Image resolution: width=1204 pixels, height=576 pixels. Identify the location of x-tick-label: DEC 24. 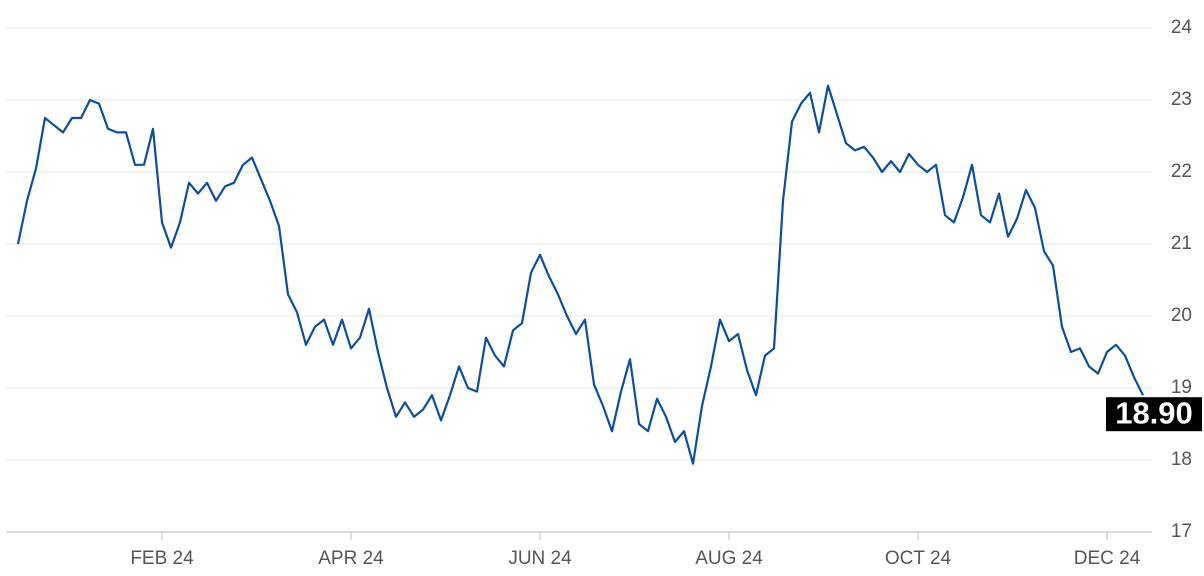
(1107, 558).